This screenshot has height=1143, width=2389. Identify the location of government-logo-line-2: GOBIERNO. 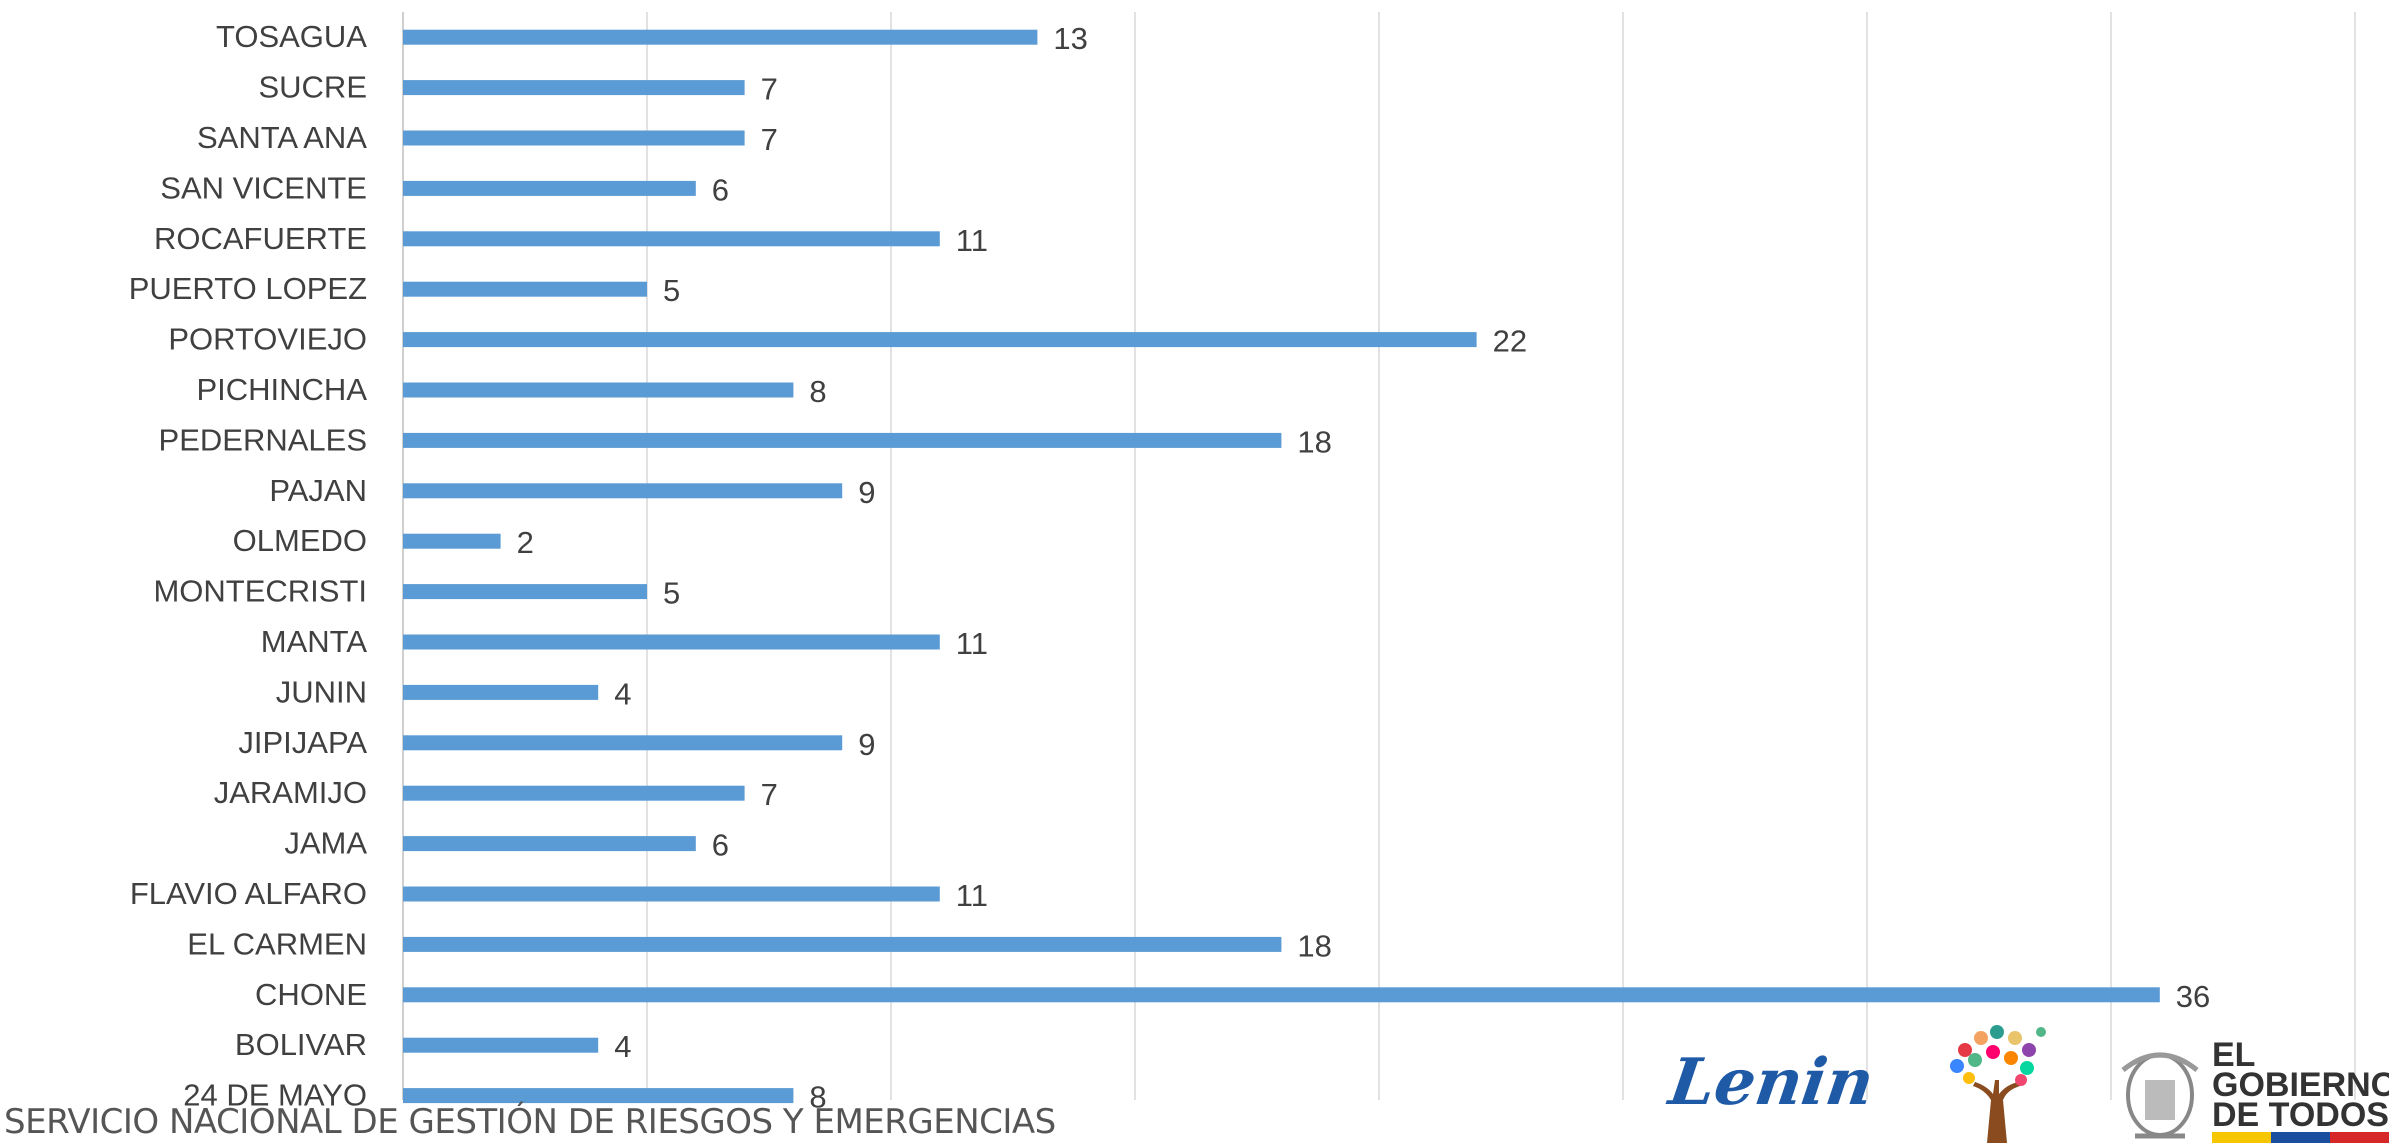
(2300, 1085).